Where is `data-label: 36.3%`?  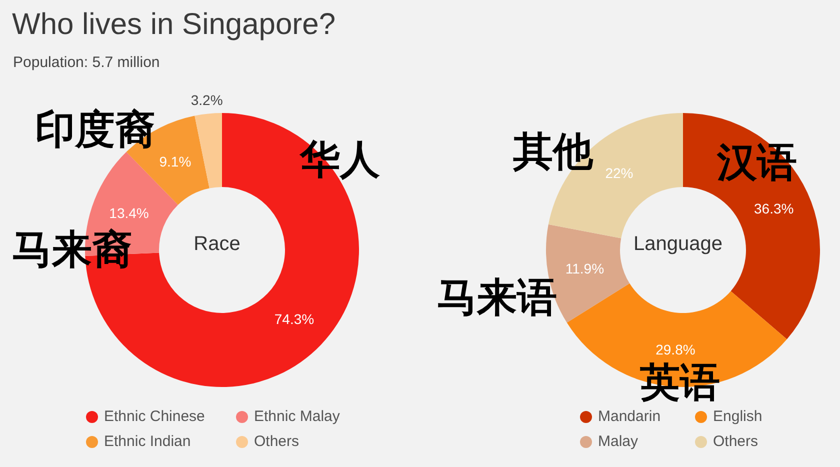
data-label: 36.3% is located at coordinates (774, 208).